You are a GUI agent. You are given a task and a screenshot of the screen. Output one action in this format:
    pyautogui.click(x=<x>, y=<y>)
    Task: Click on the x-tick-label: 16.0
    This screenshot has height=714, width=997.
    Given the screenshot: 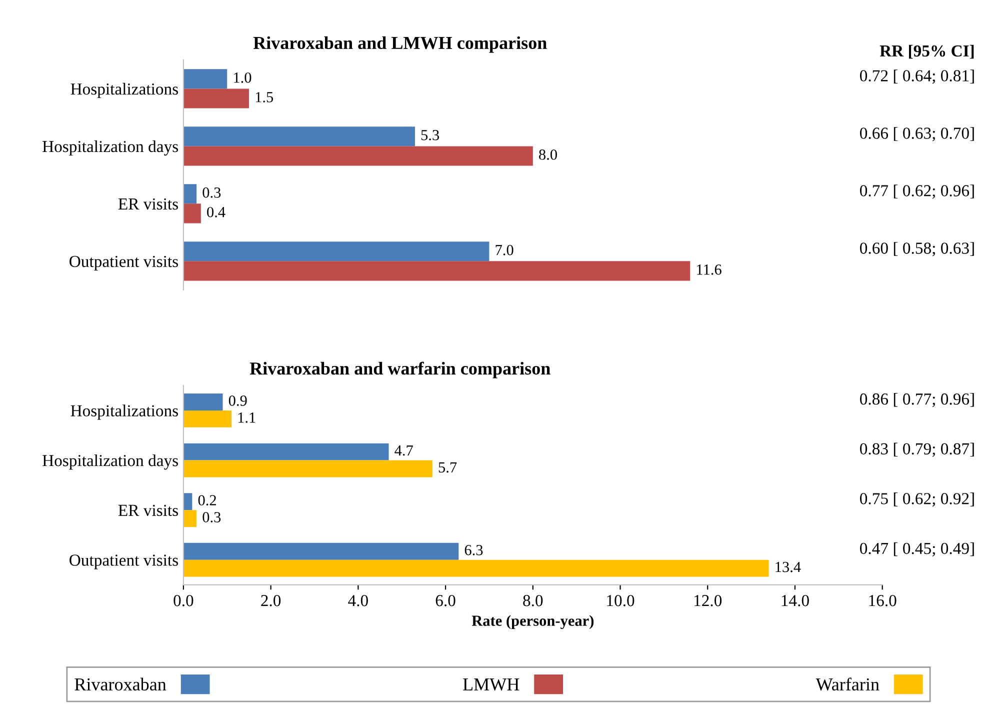 What is the action you would take?
    pyautogui.click(x=882, y=600)
    